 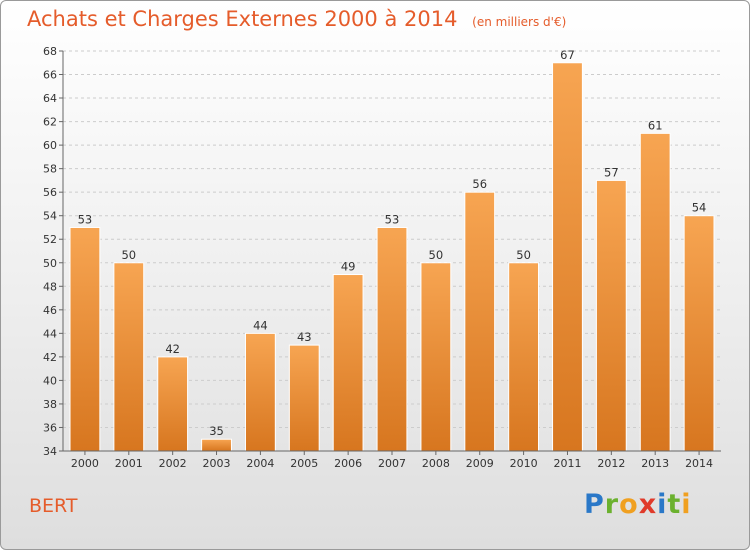 I want to click on value-label: 35, so click(x=216, y=431).